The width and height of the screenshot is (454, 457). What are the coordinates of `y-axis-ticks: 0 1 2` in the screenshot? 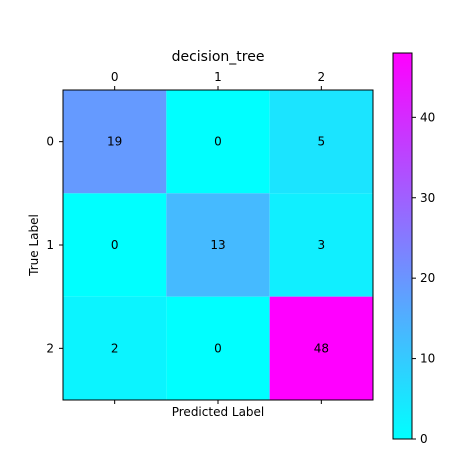 It's located at (54, 245).